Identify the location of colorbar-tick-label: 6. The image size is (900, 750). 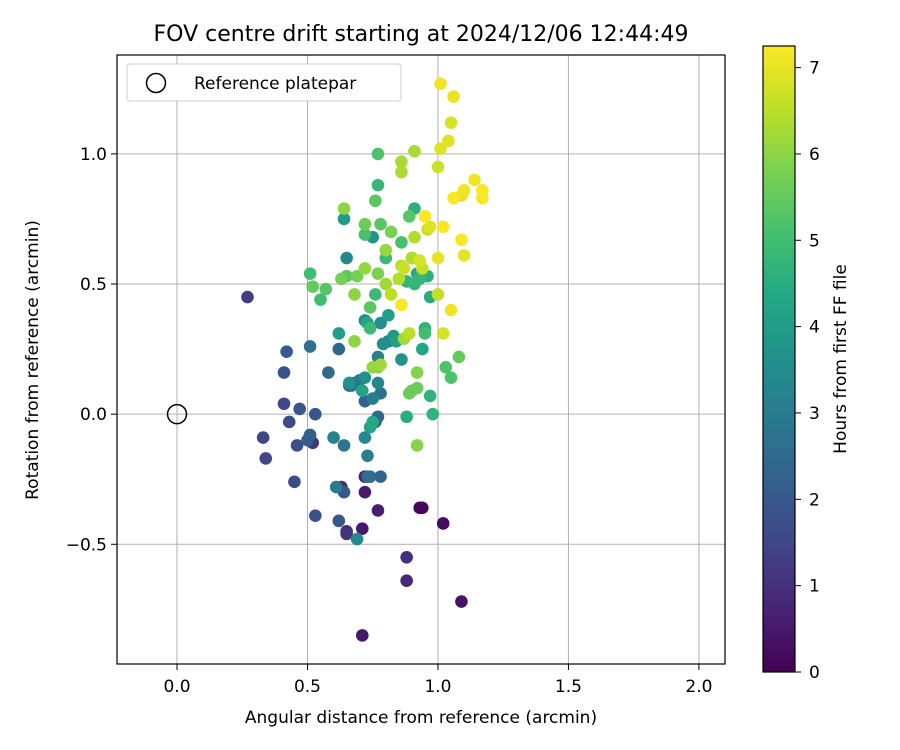
(814, 155).